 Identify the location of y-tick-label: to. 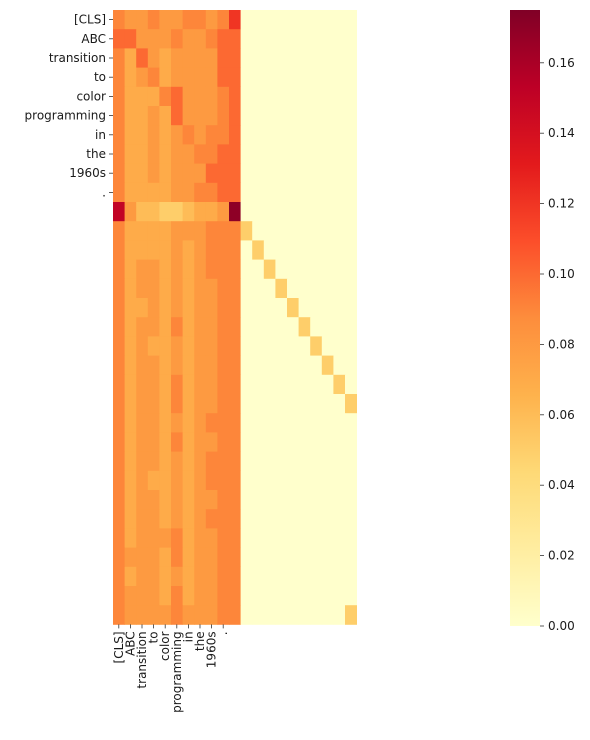
(100, 77).